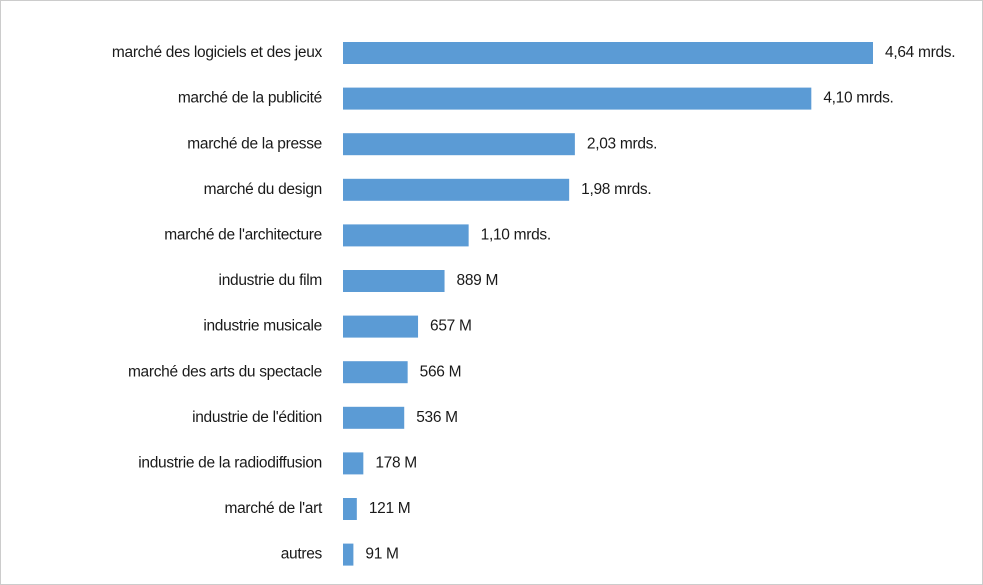 Image resolution: width=983 pixels, height=585 pixels. I want to click on value-label: 1,98 mrds., so click(616, 189).